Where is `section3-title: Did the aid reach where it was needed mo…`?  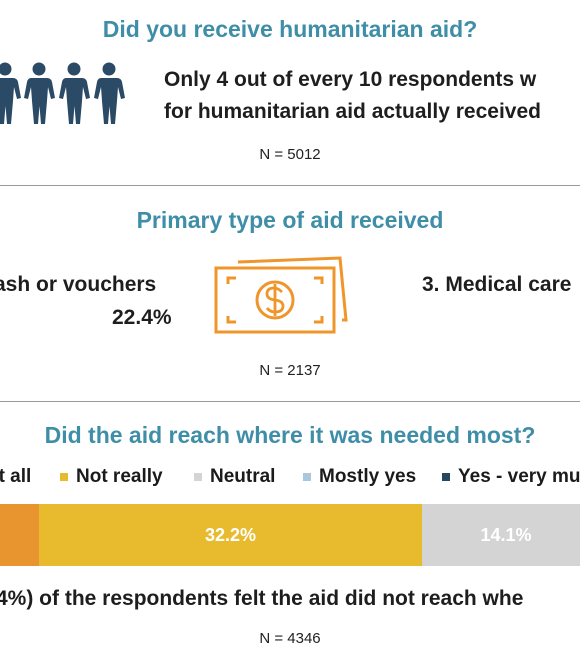
section3-title: Did the aid reach where it was needed mo… is located at coordinates (290, 435).